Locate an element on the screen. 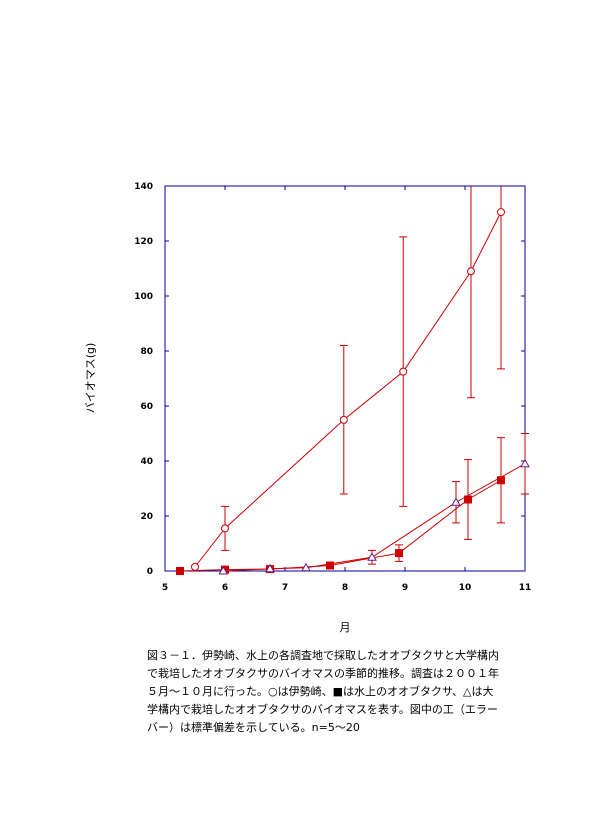 This screenshot has width=594, height=840. caption-line: バー）は標準偏差を示している。n=5～20 is located at coordinates (253, 727).